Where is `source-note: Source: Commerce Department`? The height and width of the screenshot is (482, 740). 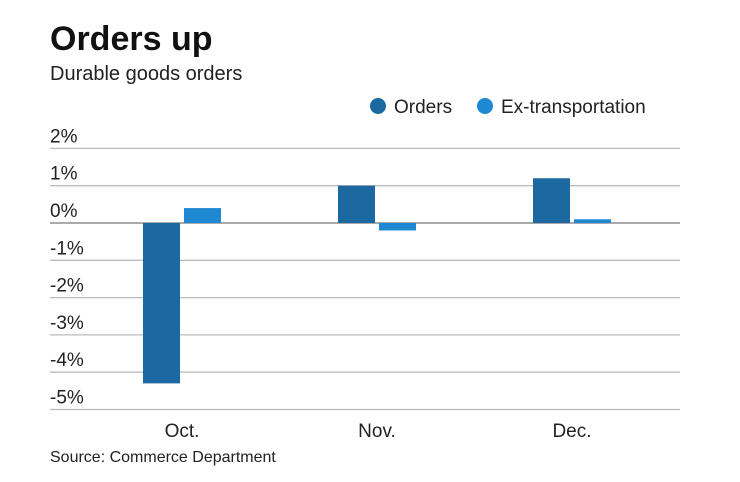 source-note: Source: Commerce Department is located at coordinates (163, 457).